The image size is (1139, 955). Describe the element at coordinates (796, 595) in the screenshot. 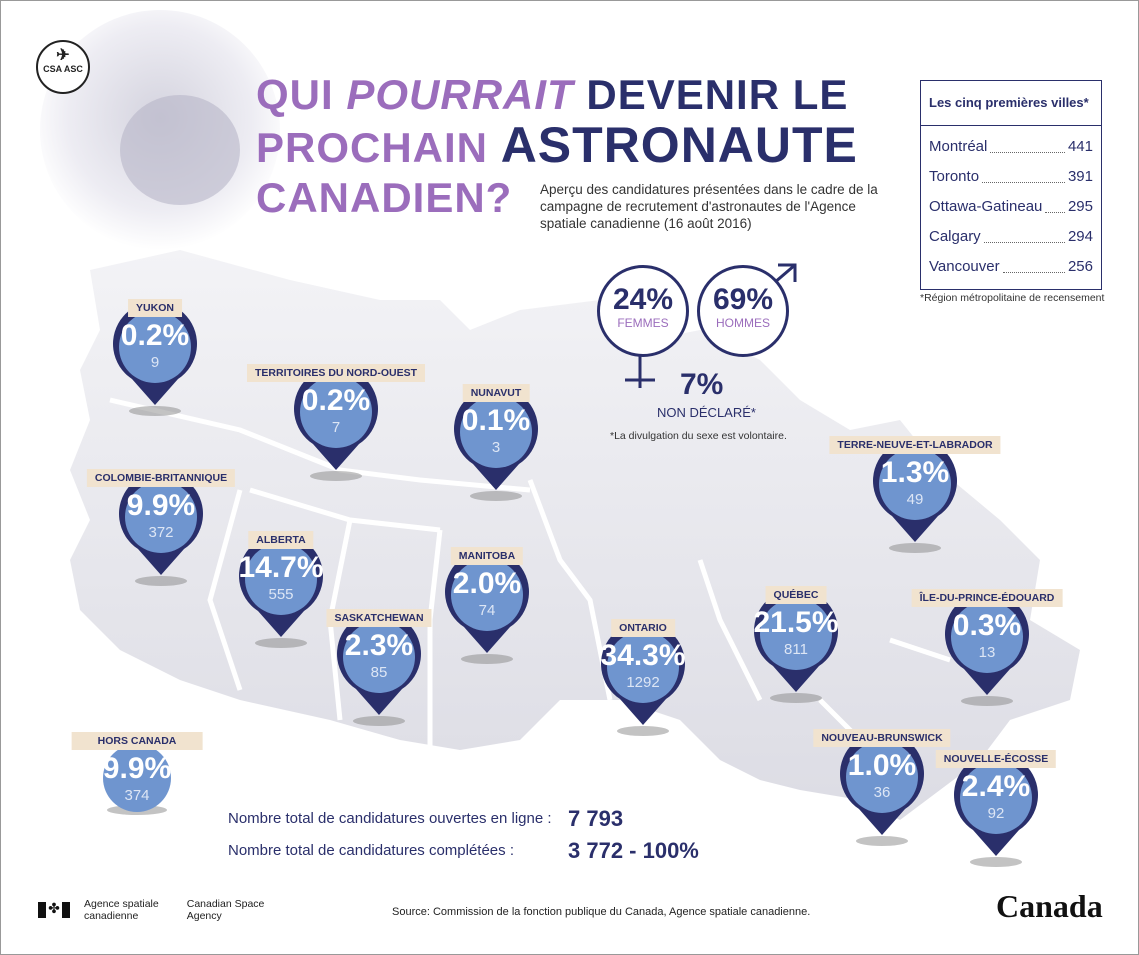

I see `region-label: QUÉBEC` at that location.